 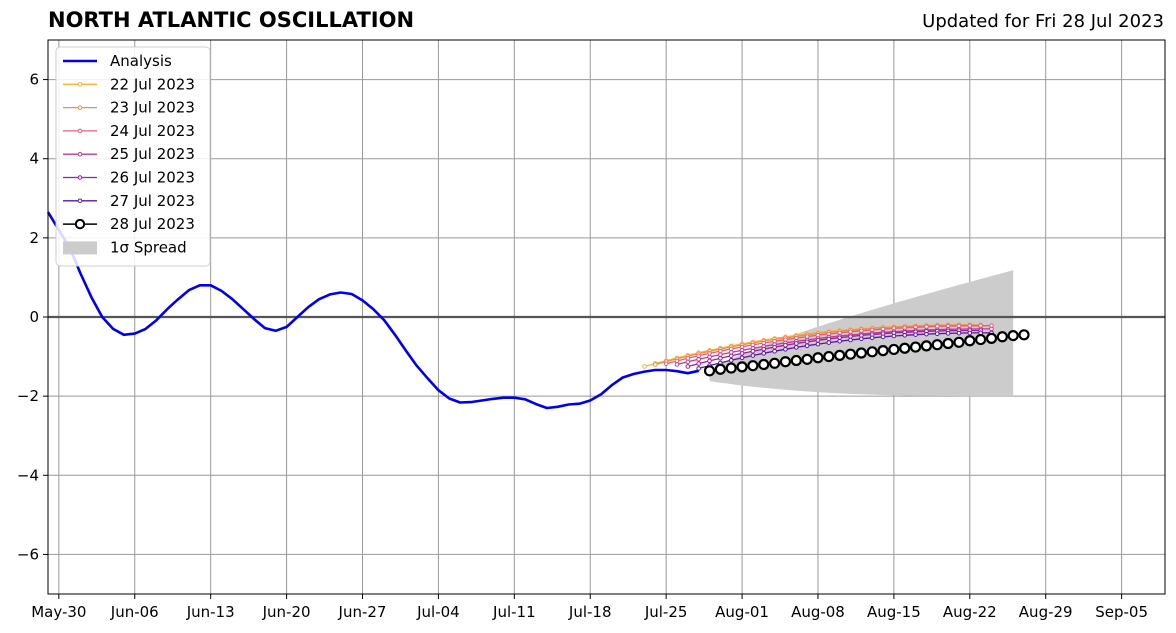 What do you see at coordinates (28, 475) in the screenshot?
I see `y-tick-label: −4` at bounding box center [28, 475].